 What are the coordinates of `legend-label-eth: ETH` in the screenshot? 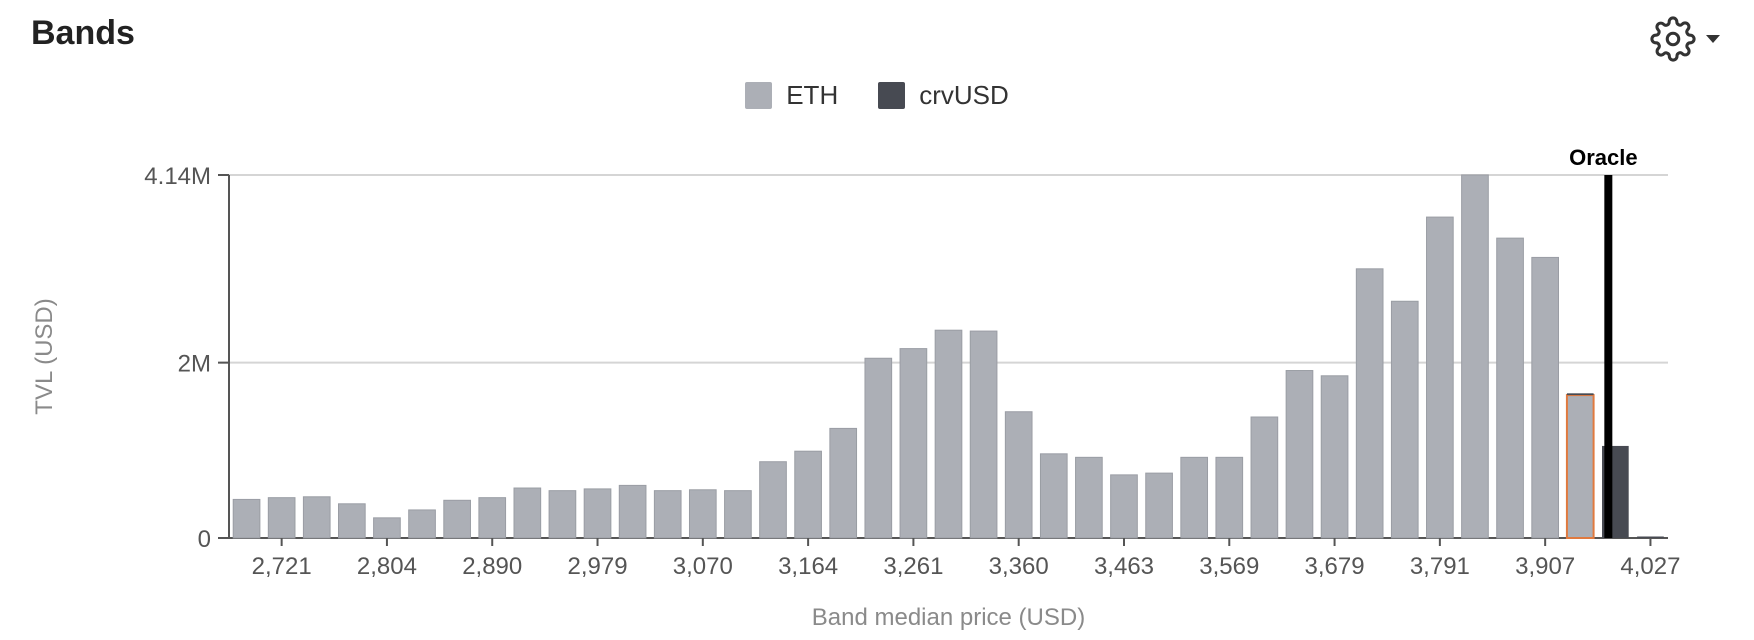 It's located at (812, 95).